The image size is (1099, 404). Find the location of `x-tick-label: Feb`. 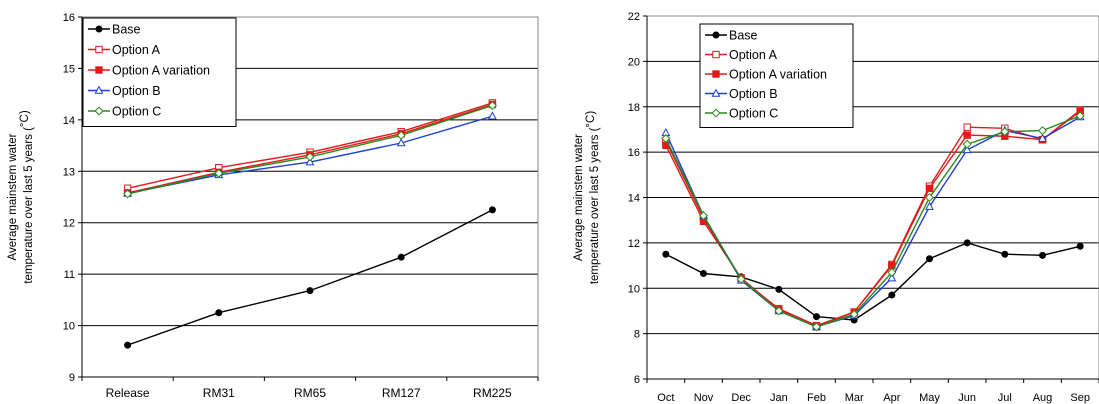

x-tick-label: Feb is located at coordinates (816, 398).